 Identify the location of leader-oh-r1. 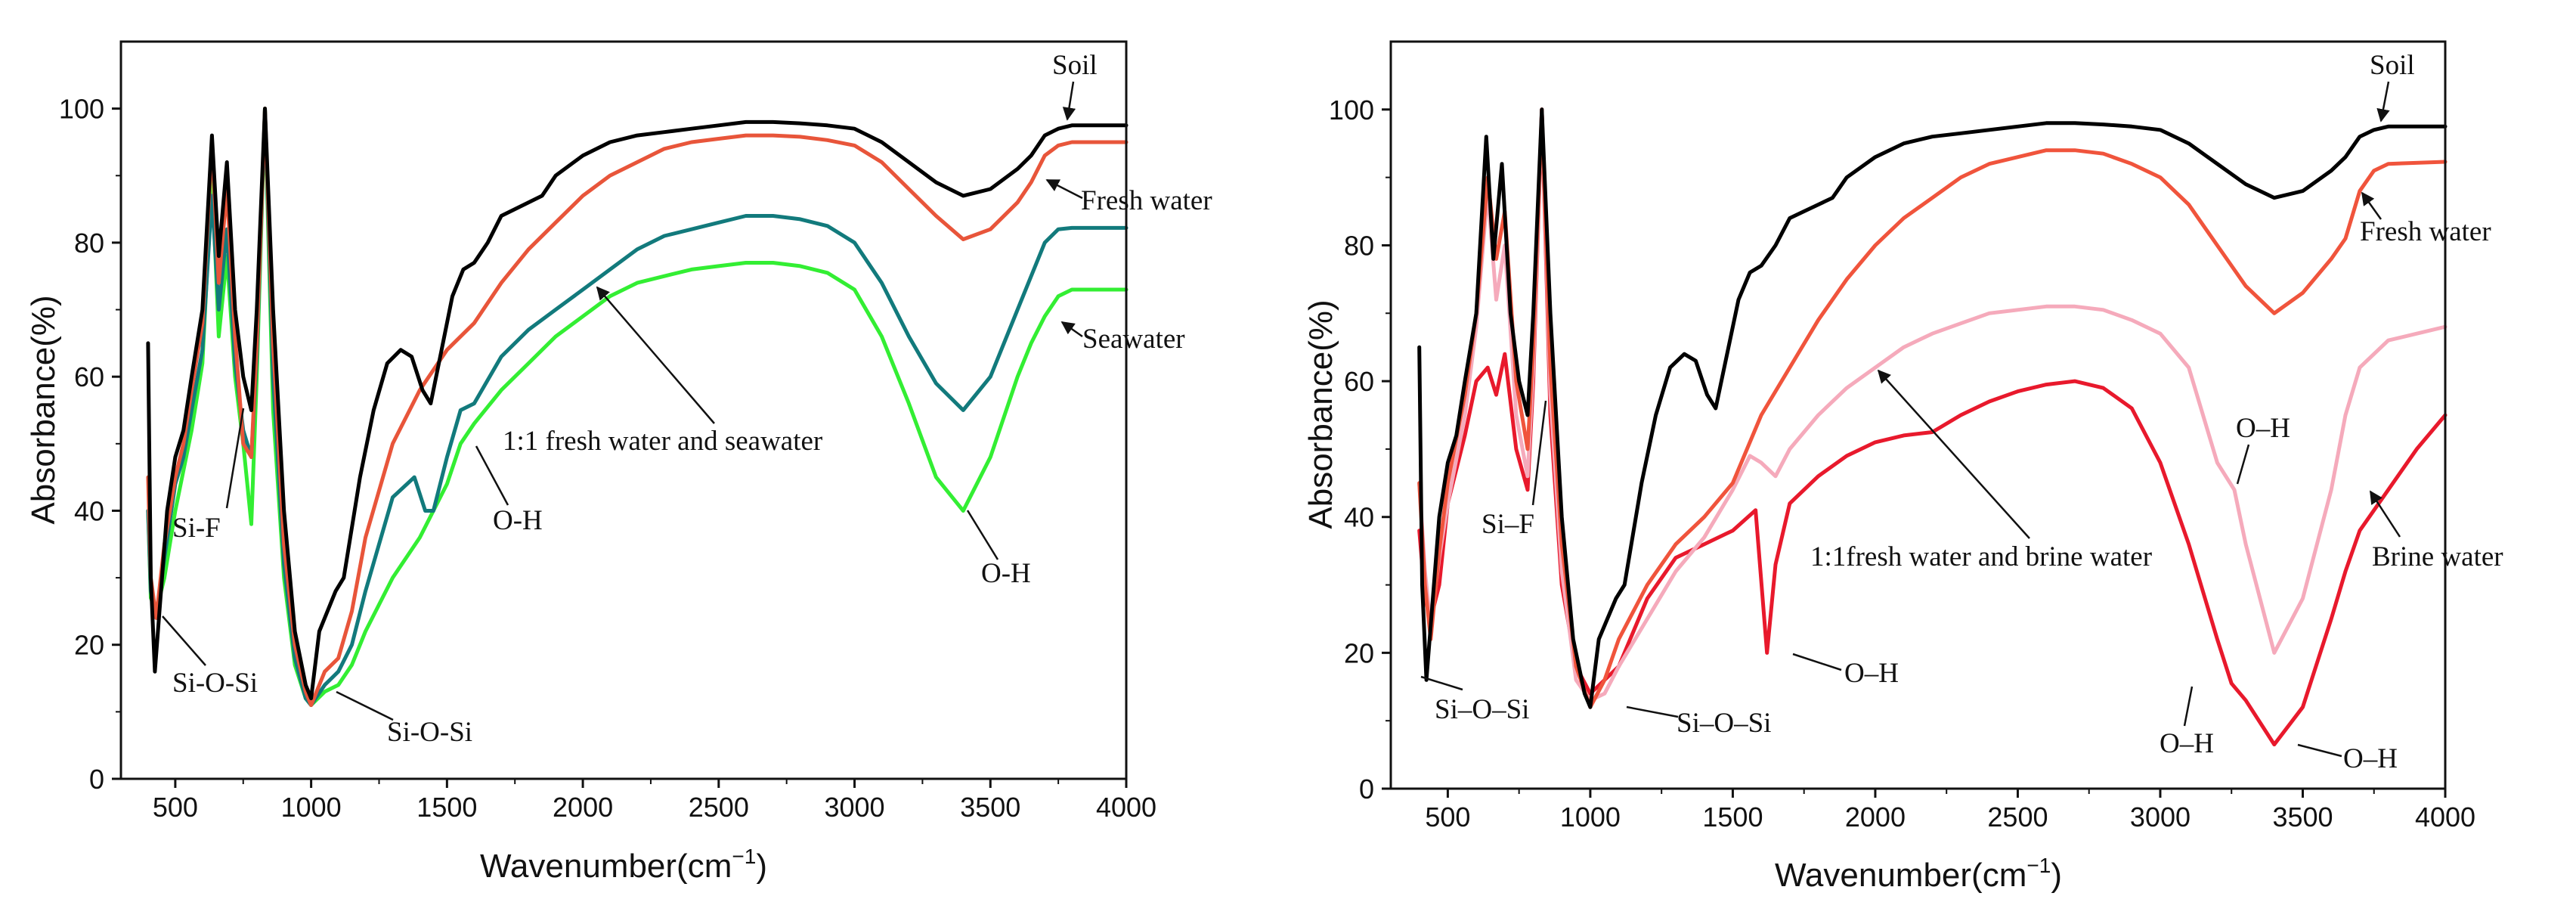
(2243, 464).